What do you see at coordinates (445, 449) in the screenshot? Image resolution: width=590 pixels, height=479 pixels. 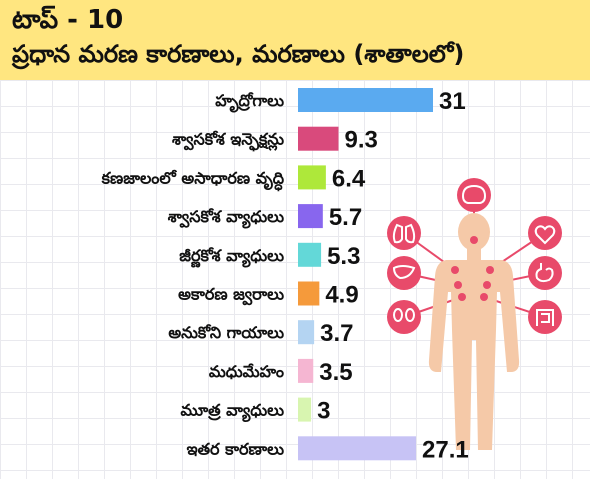 I see `value-label: 27.1` at bounding box center [445, 449].